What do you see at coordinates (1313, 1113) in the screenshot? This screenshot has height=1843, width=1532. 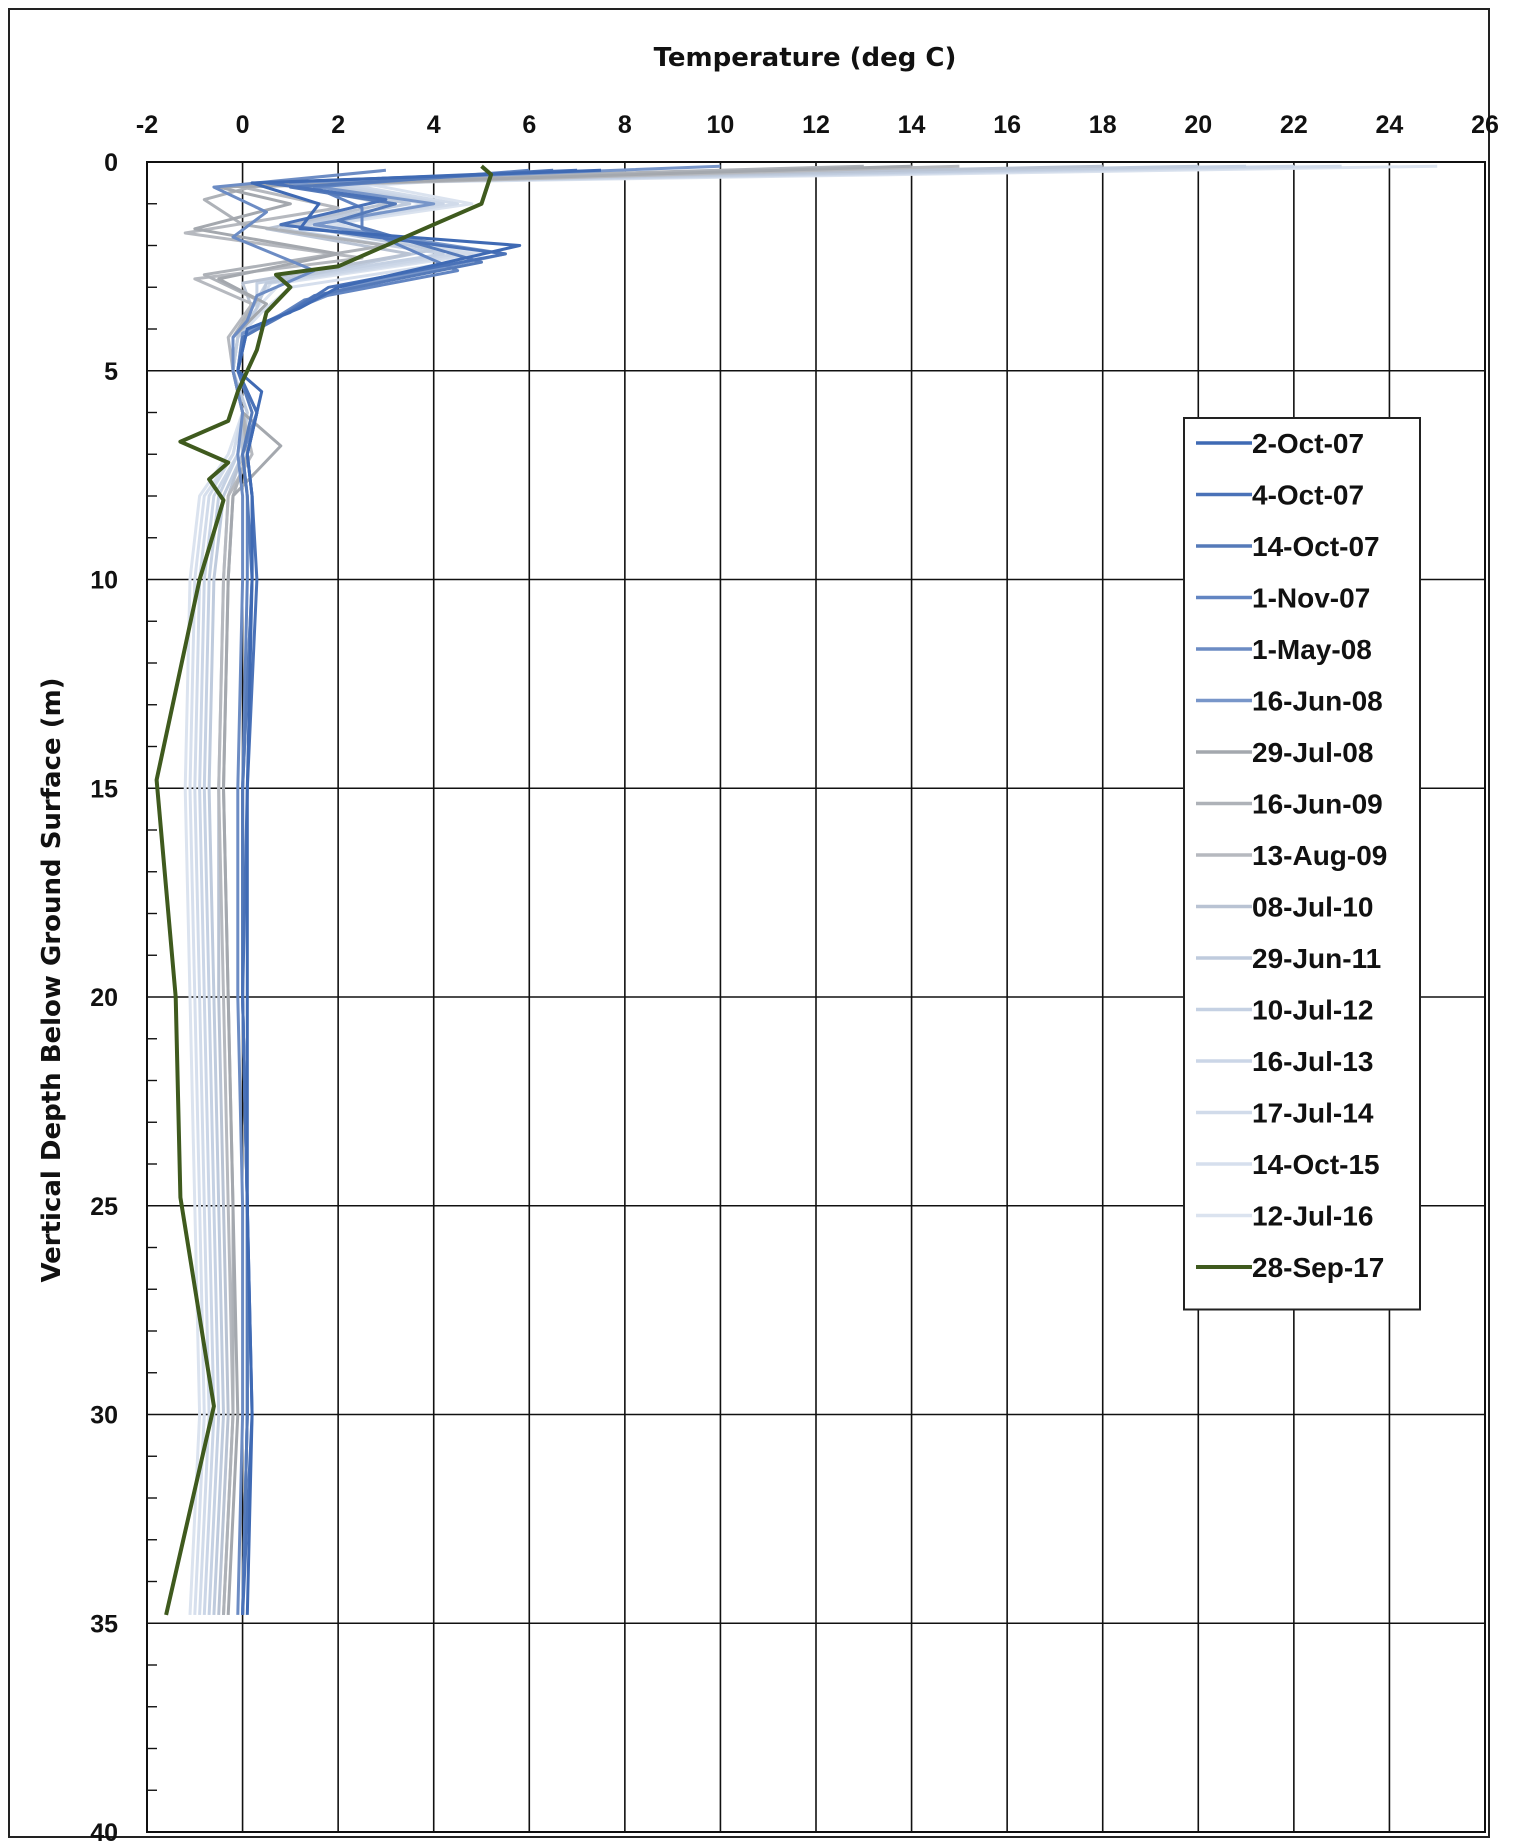 I see `legend-label: 17-Jul-14` at bounding box center [1313, 1113].